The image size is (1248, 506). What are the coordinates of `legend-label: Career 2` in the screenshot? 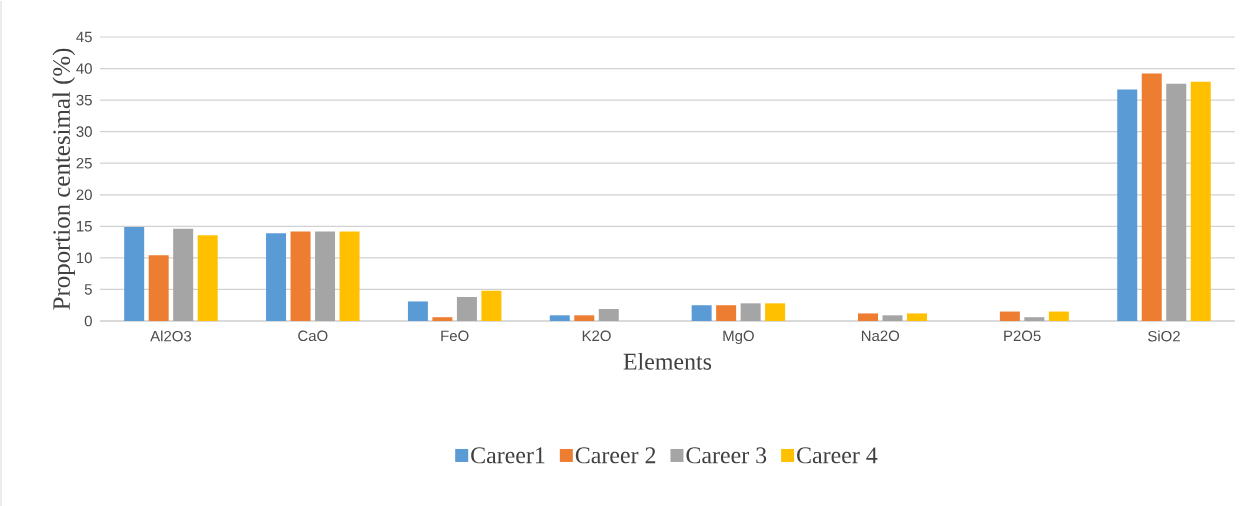 It's located at (615, 455).